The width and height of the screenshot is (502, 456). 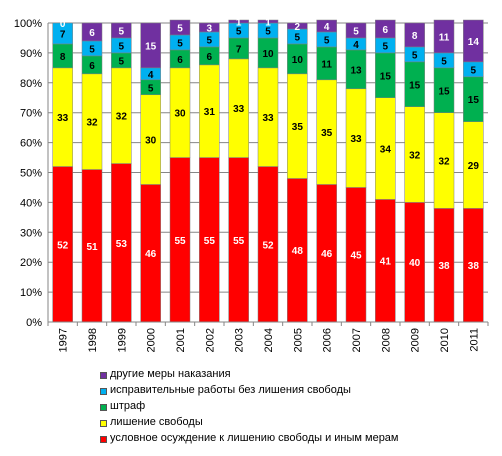 I want to click on data-label: 14, so click(x=474, y=42).